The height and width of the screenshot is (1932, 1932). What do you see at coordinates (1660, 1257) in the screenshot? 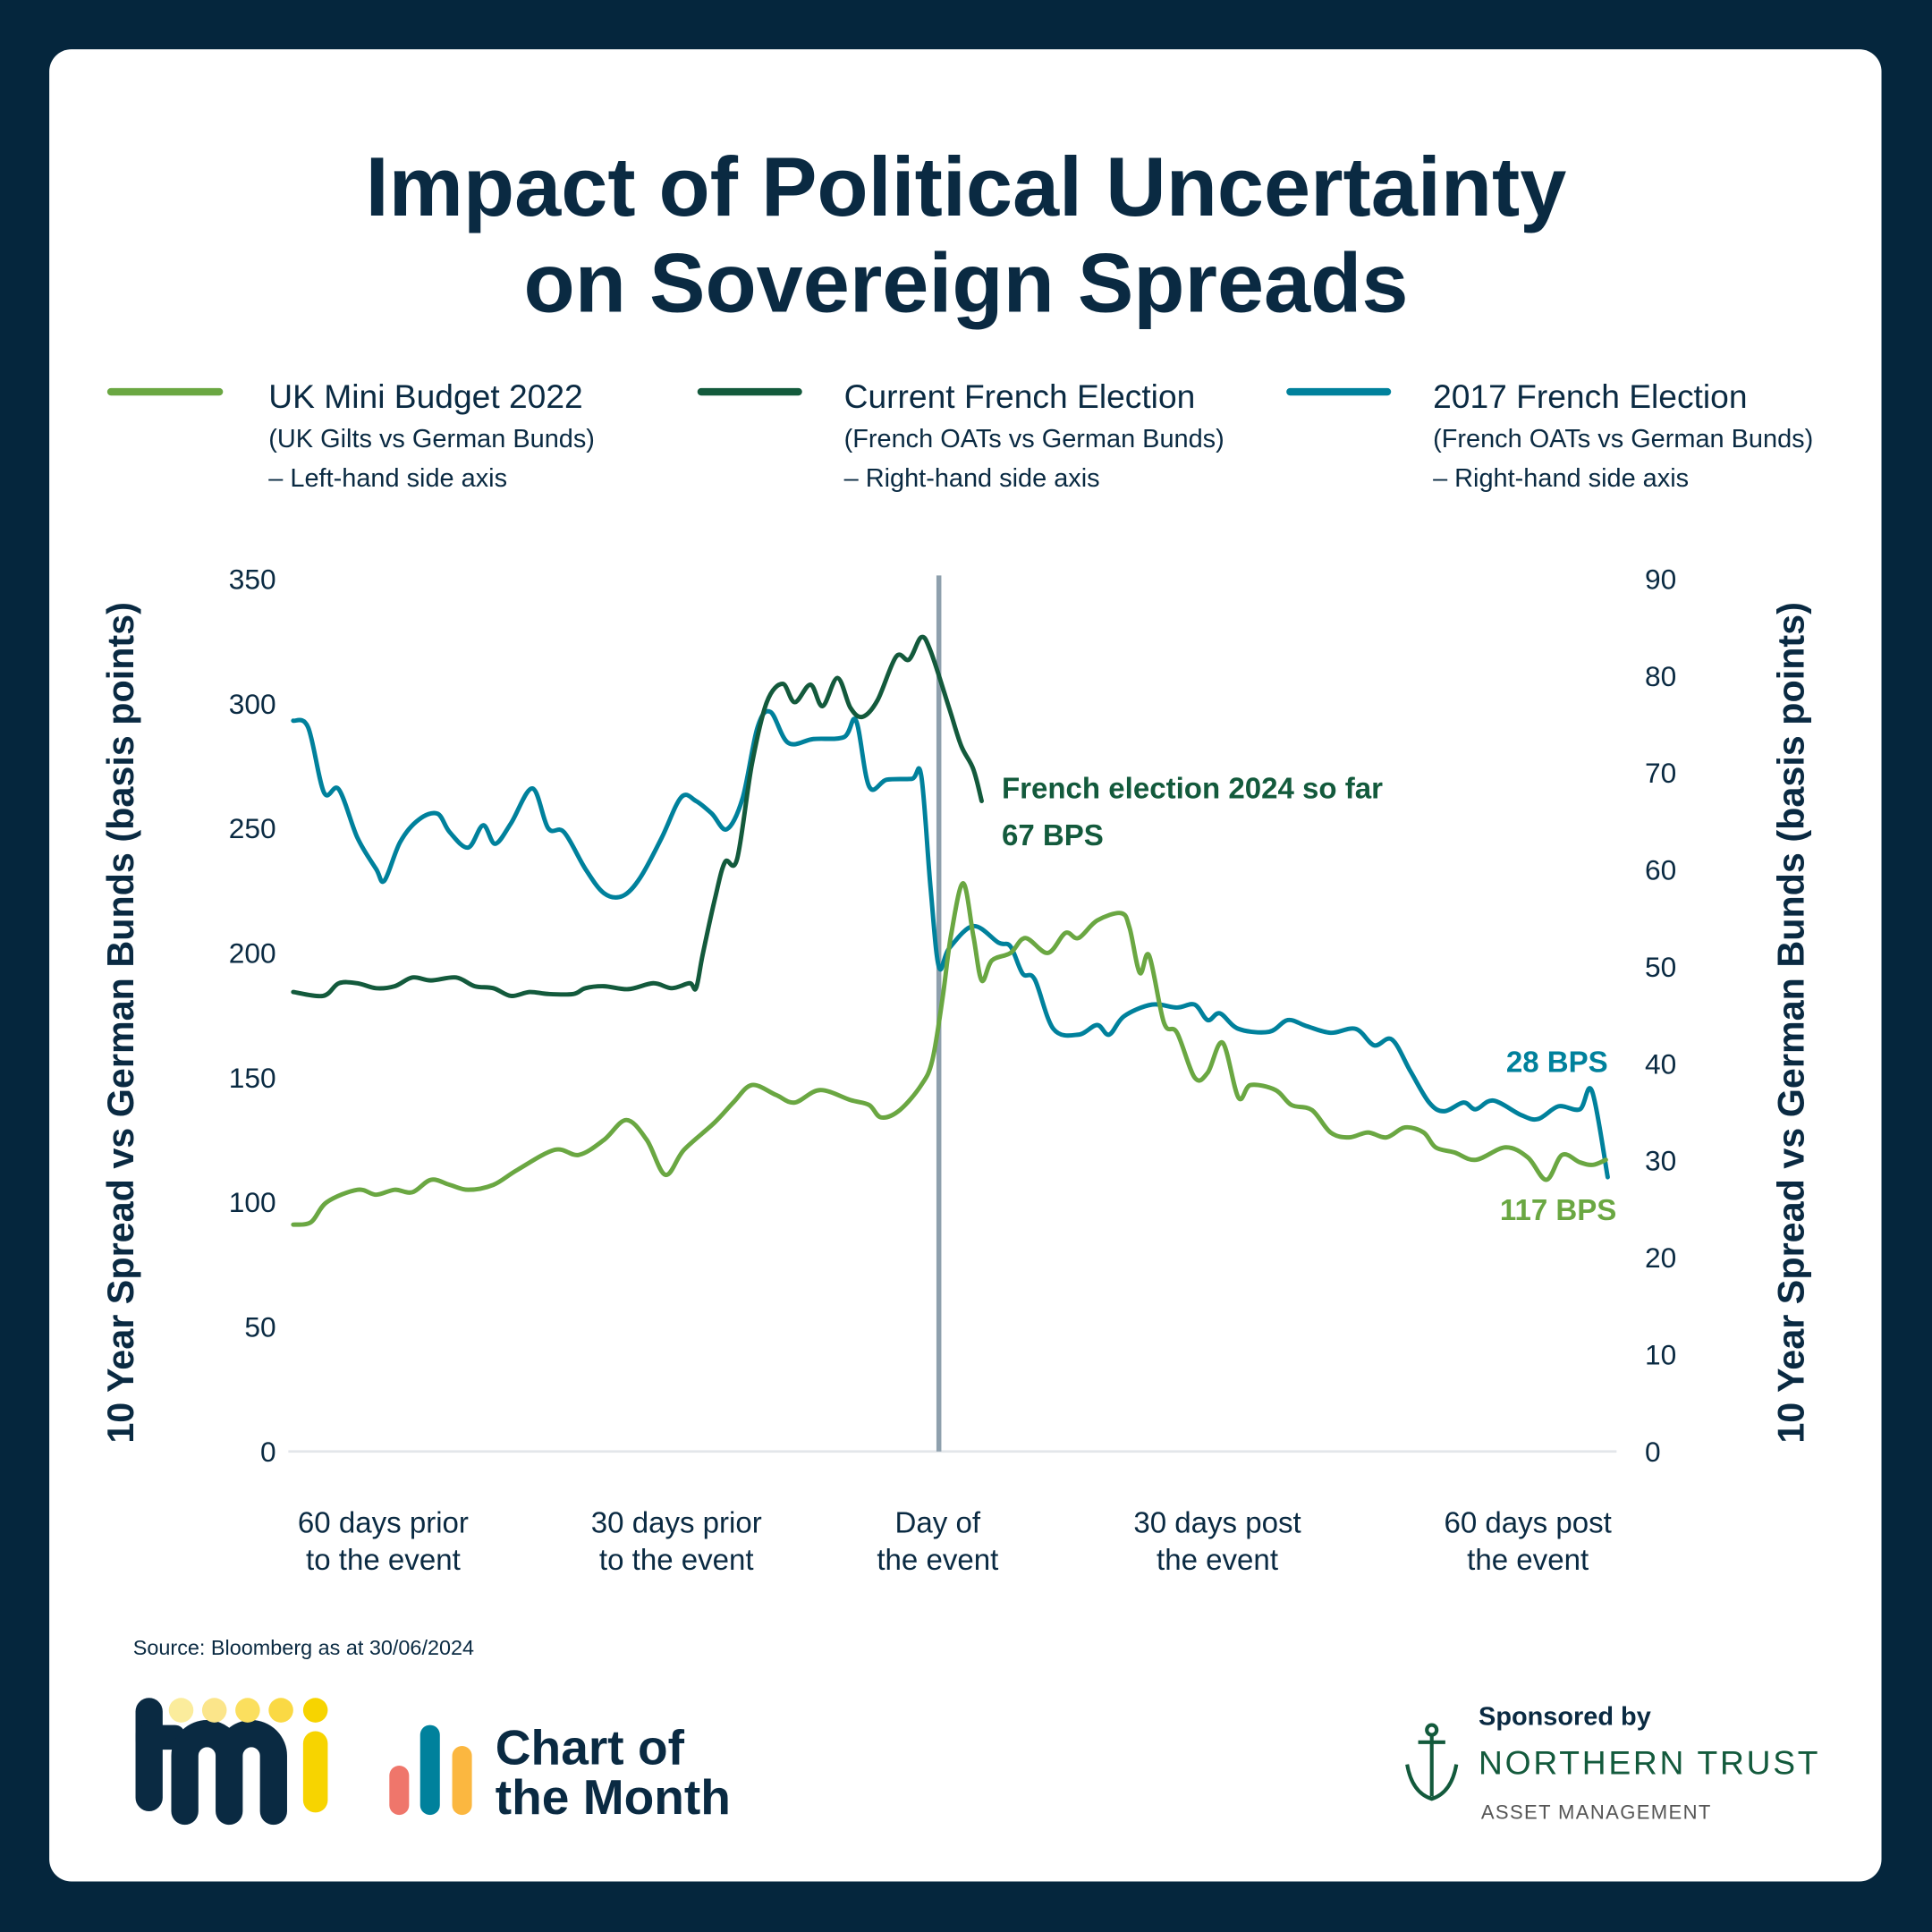
I see `y-right-tick-label: 20` at bounding box center [1660, 1257].